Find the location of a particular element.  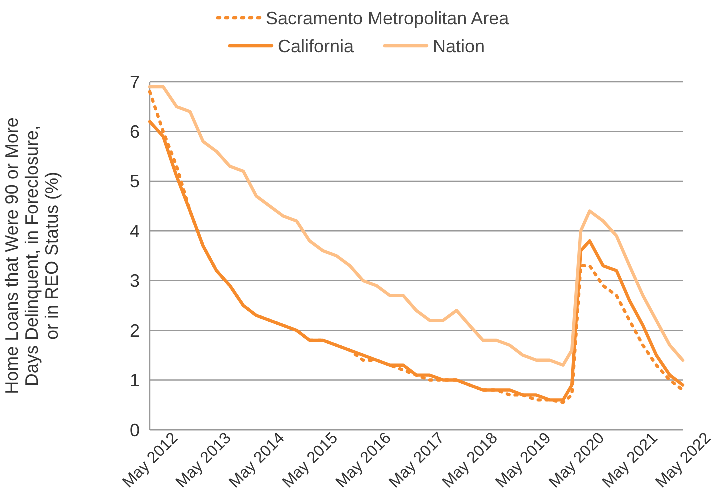

legend-label: California is located at coordinates (317, 46).